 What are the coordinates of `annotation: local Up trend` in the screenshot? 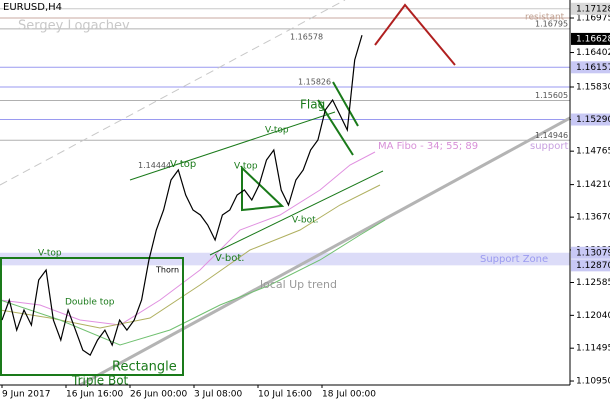 It's located at (298, 284).